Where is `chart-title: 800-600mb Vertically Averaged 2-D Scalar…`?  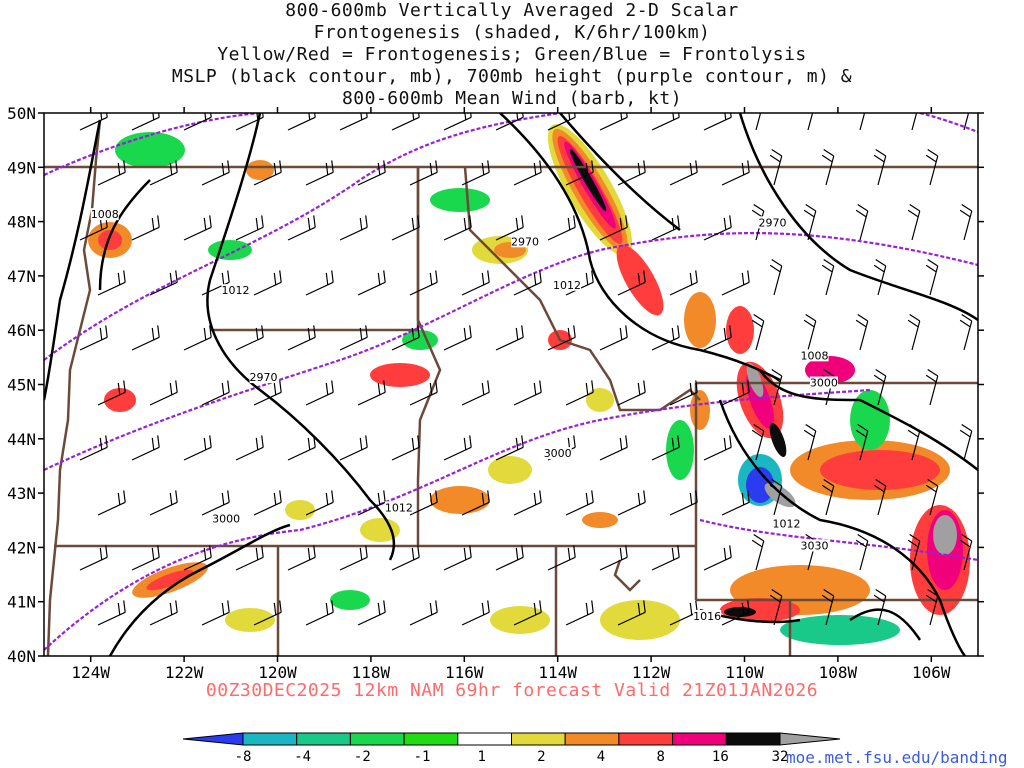
chart-title: 800-600mb Vertically Averaged 2-D Scalar… is located at coordinates (512, 55).